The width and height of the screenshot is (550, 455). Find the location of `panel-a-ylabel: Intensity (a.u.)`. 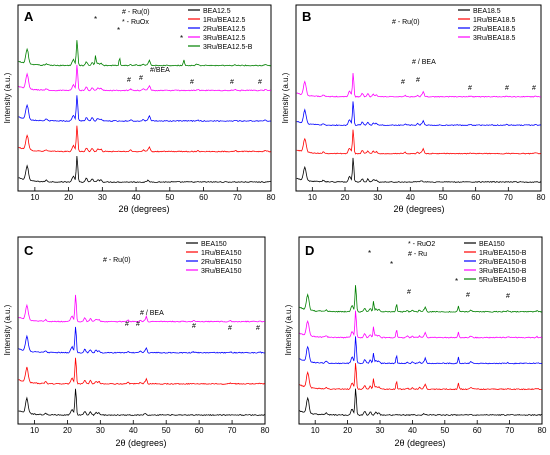

panel-a-ylabel: Intensity (a.u.) is located at coordinates (7, 97).